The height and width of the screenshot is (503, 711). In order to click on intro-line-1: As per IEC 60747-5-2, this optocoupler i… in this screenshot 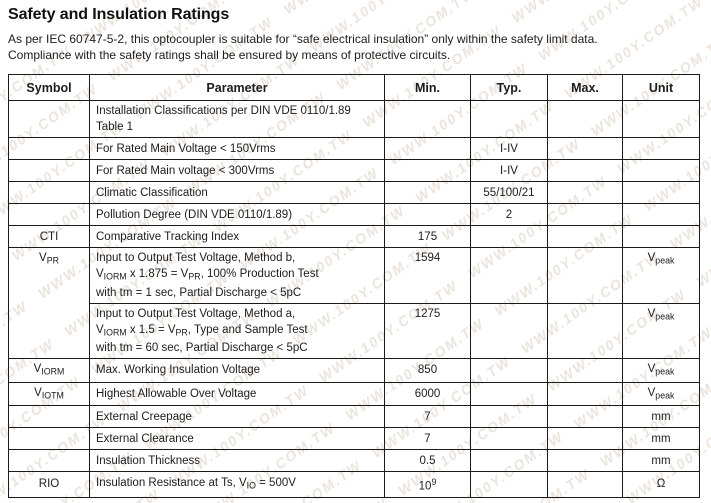, I will do `click(303, 39)`.